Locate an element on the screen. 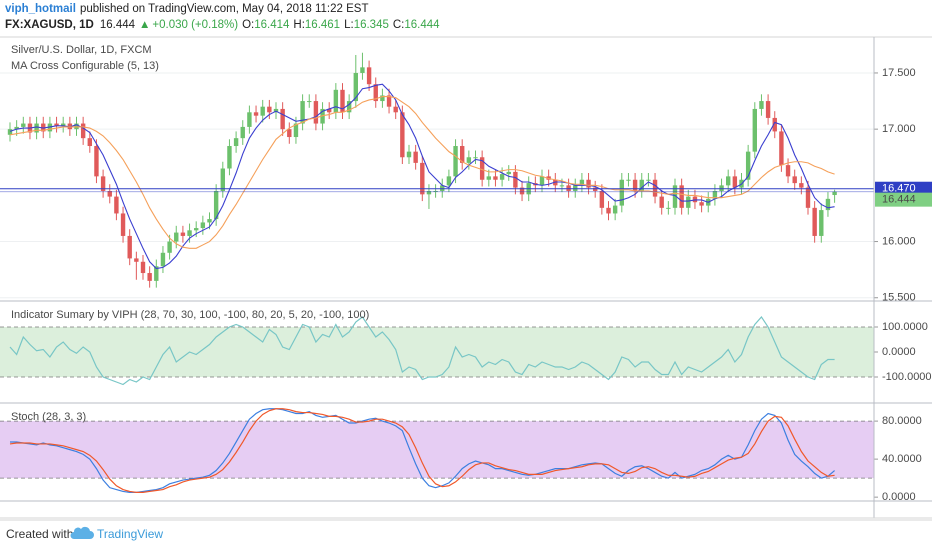  open-label: O: is located at coordinates (248, 25).